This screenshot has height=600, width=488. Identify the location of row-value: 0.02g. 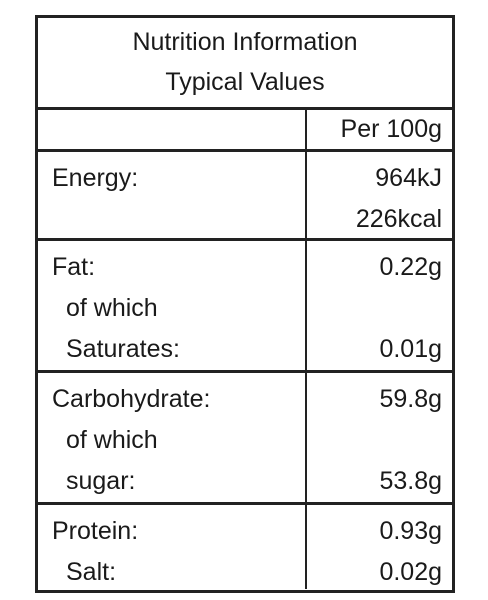
(410, 572).